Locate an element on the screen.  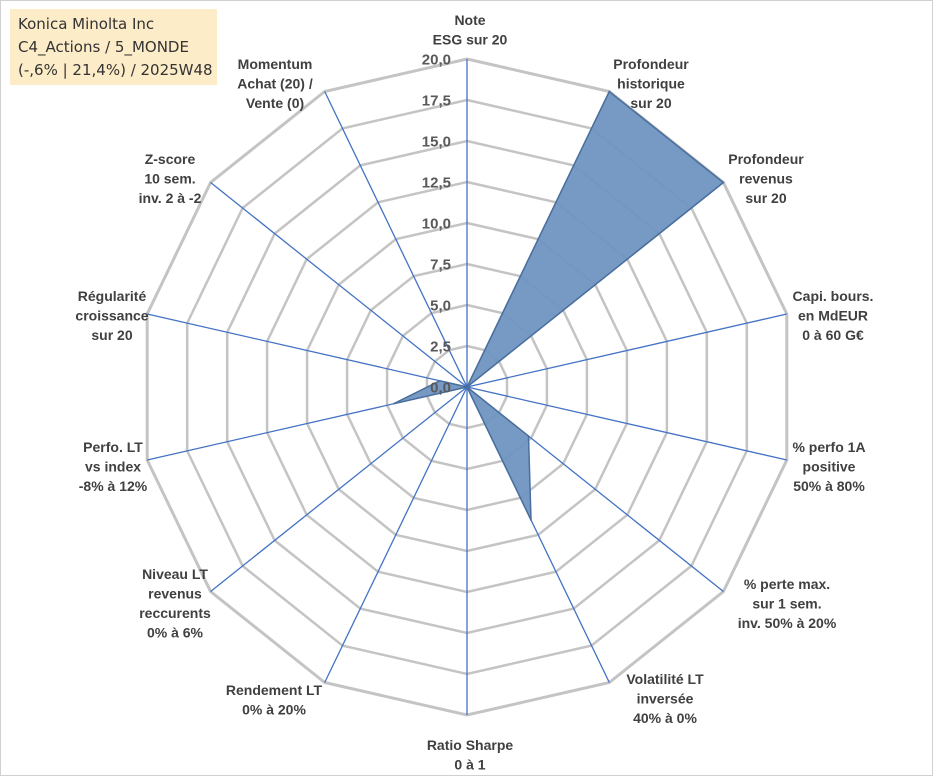
axis-label-line: Note is located at coordinates (469, 20).